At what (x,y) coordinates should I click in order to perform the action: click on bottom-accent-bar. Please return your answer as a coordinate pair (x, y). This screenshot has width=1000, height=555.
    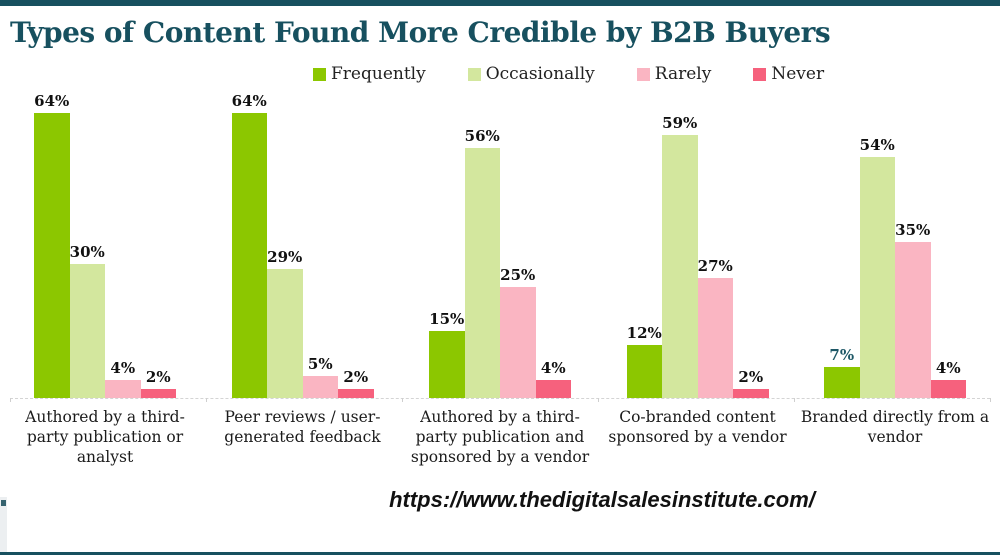
    Looking at the image, I should click on (500, 553).